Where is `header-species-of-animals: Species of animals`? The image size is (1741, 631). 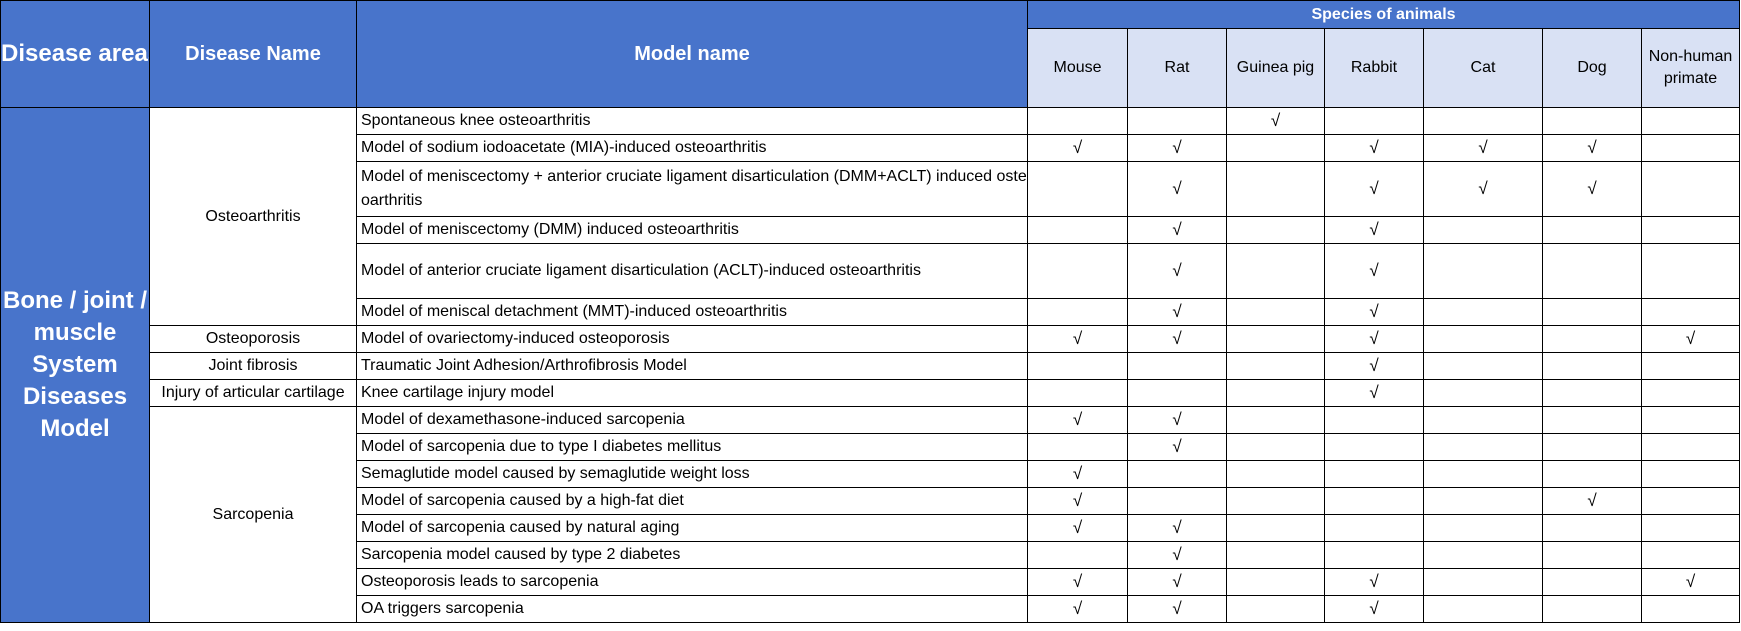
header-species-of-animals: Species of animals is located at coordinates (1383, 14).